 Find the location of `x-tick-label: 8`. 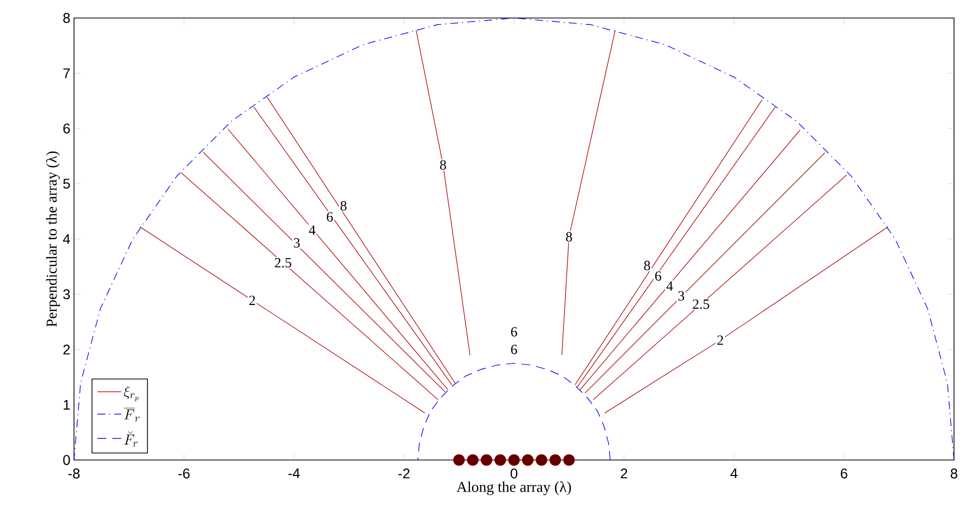

x-tick-label: 8 is located at coordinates (954, 473).